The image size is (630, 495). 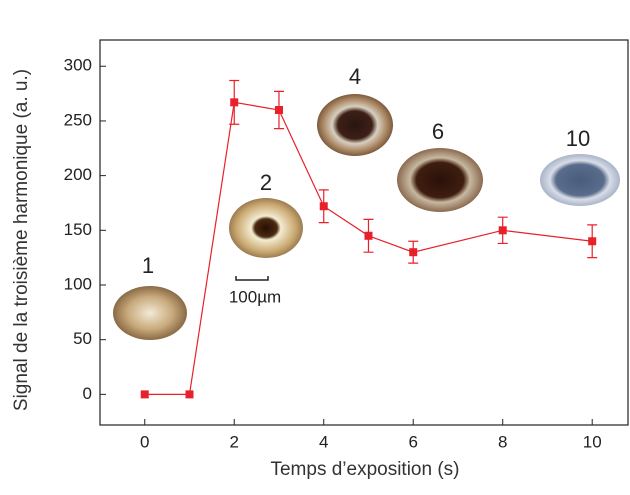 What do you see at coordinates (412, 441) in the screenshot?
I see `x-tick-label: 6` at bounding box center [412, 441].